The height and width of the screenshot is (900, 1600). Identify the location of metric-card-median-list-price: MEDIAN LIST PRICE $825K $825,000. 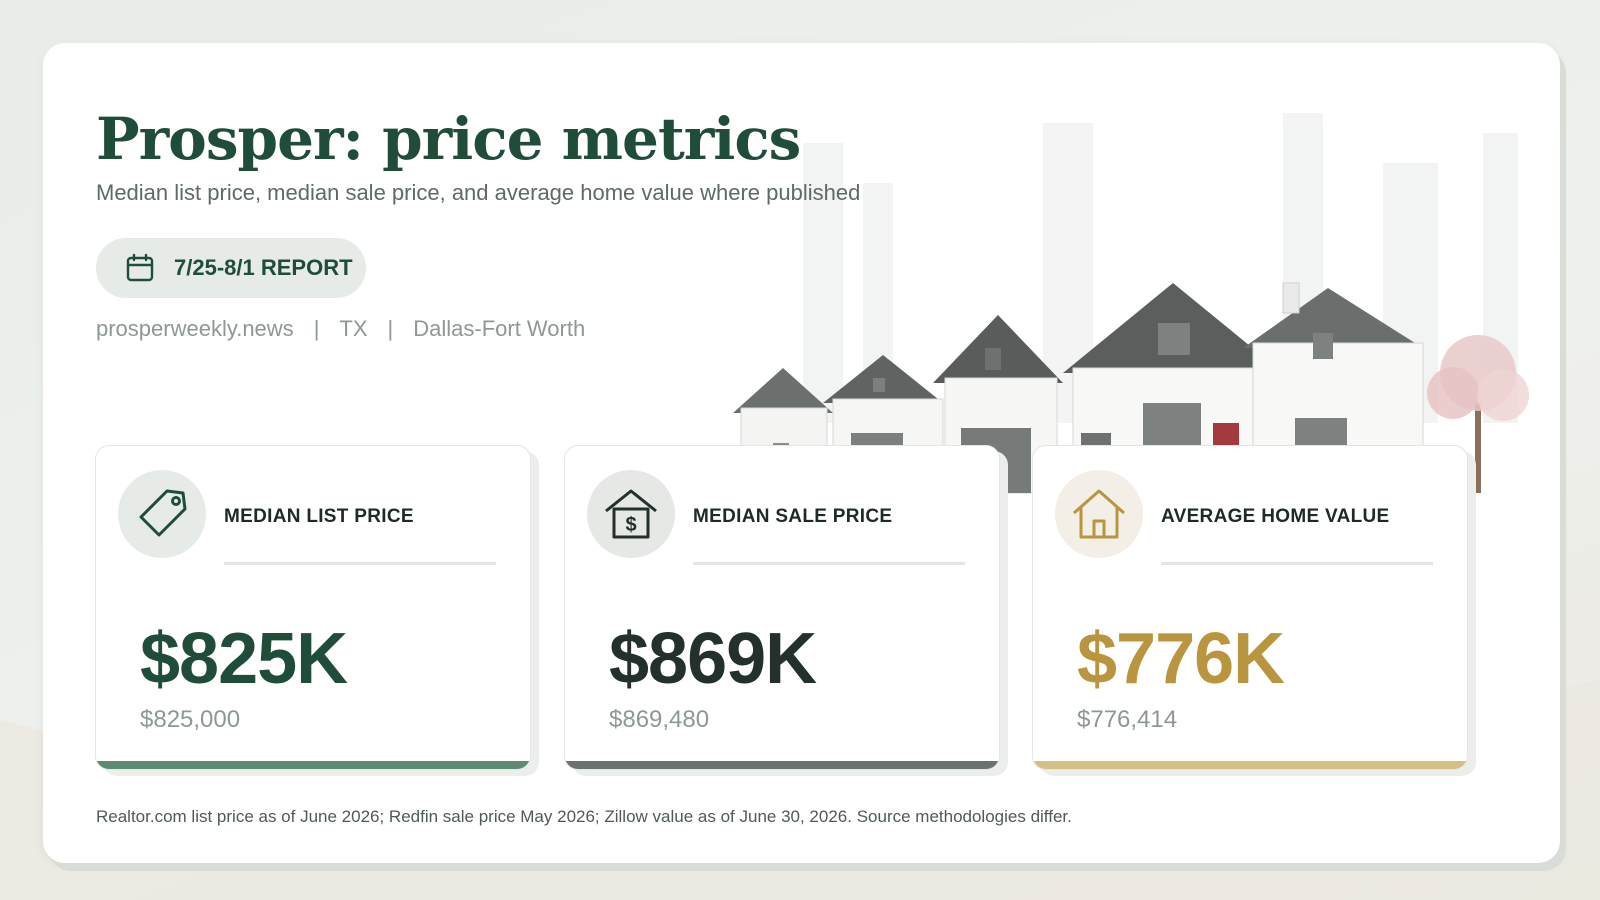
(313, 607).